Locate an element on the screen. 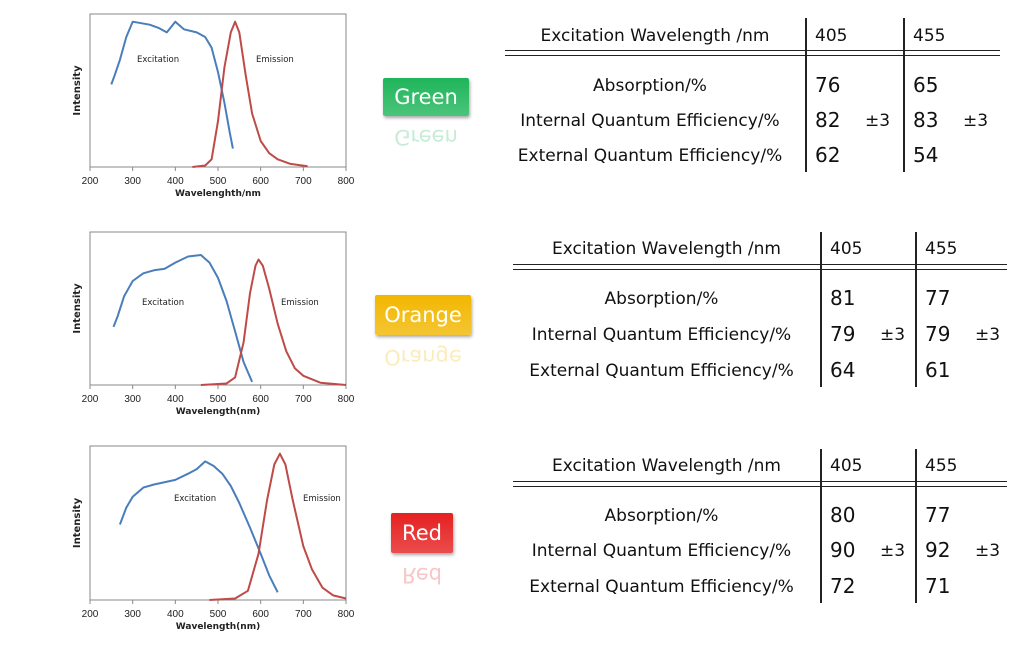 The width and height of the screenshot is (1024, 647). label-red: Red is located at coordinates (422, 533).